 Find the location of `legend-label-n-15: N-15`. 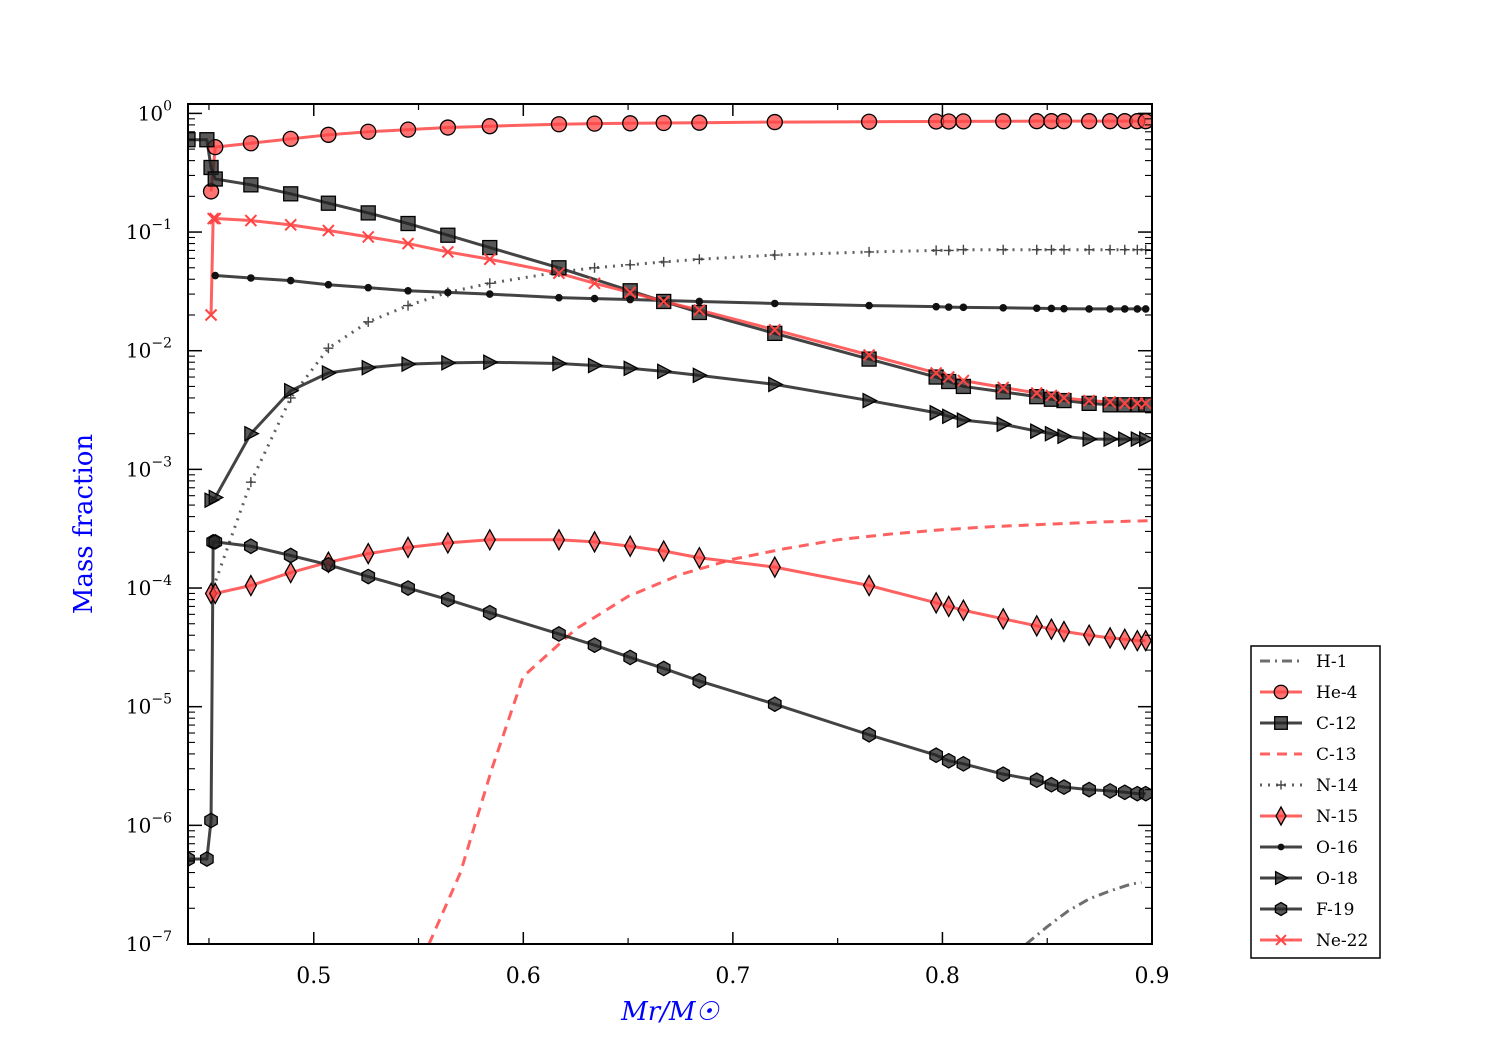

legend-label-n-15: N-15 is located at coordinates (1337, 817).